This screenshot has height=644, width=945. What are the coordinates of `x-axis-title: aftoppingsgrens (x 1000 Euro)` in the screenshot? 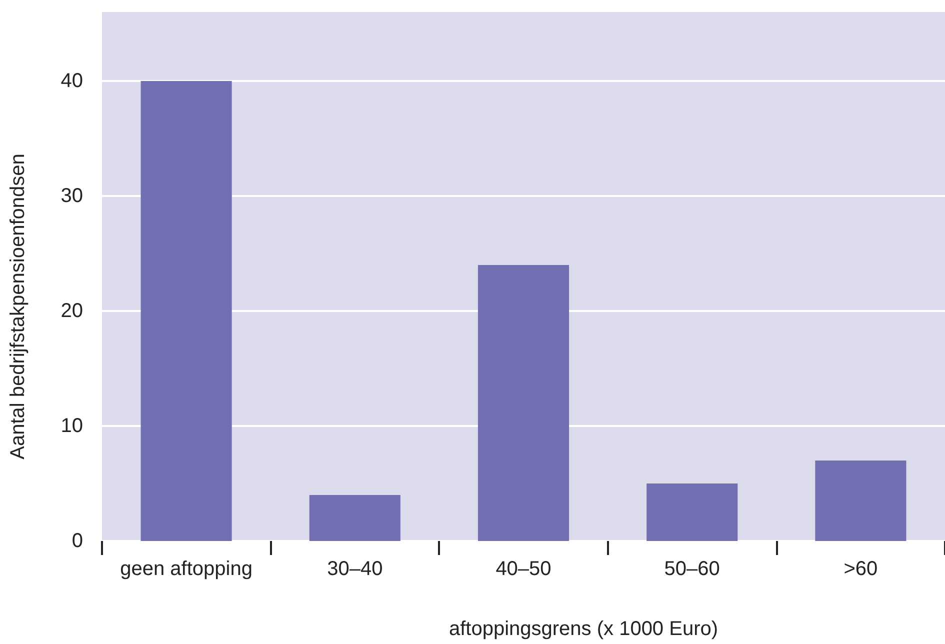 It's located at (583, 629).